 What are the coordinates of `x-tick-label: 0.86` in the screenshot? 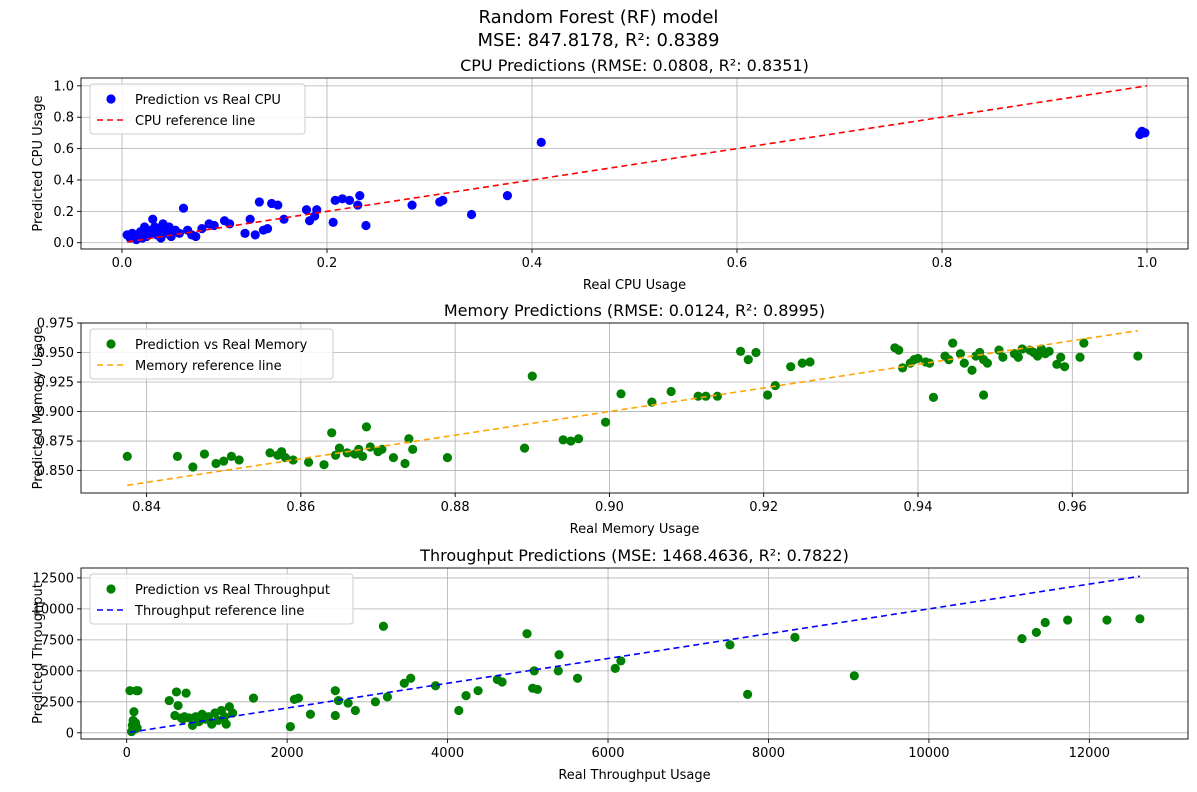 It's located at (300, 507).